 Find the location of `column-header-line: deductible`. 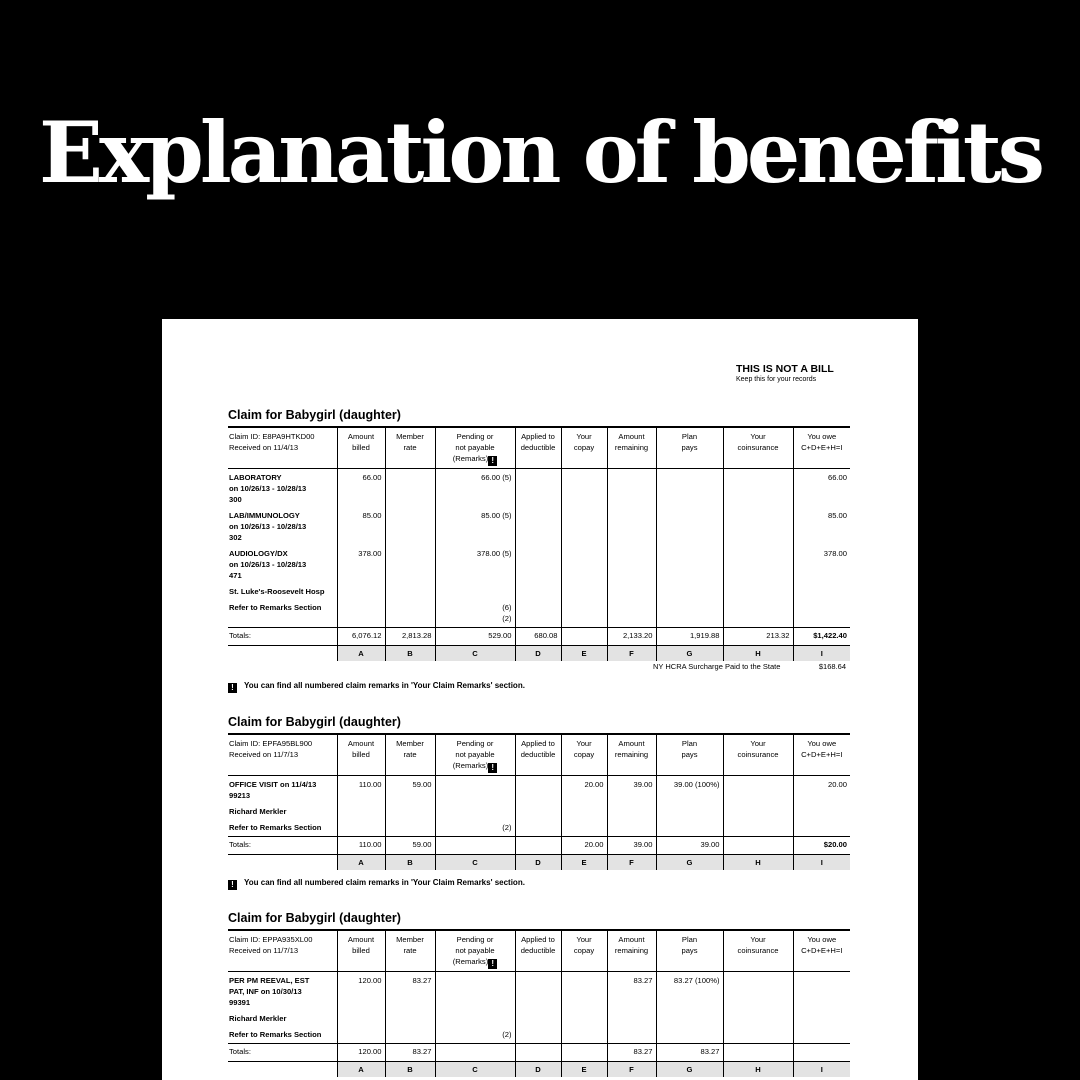

column-header-line: deductible is located at coordinates (538, 754).